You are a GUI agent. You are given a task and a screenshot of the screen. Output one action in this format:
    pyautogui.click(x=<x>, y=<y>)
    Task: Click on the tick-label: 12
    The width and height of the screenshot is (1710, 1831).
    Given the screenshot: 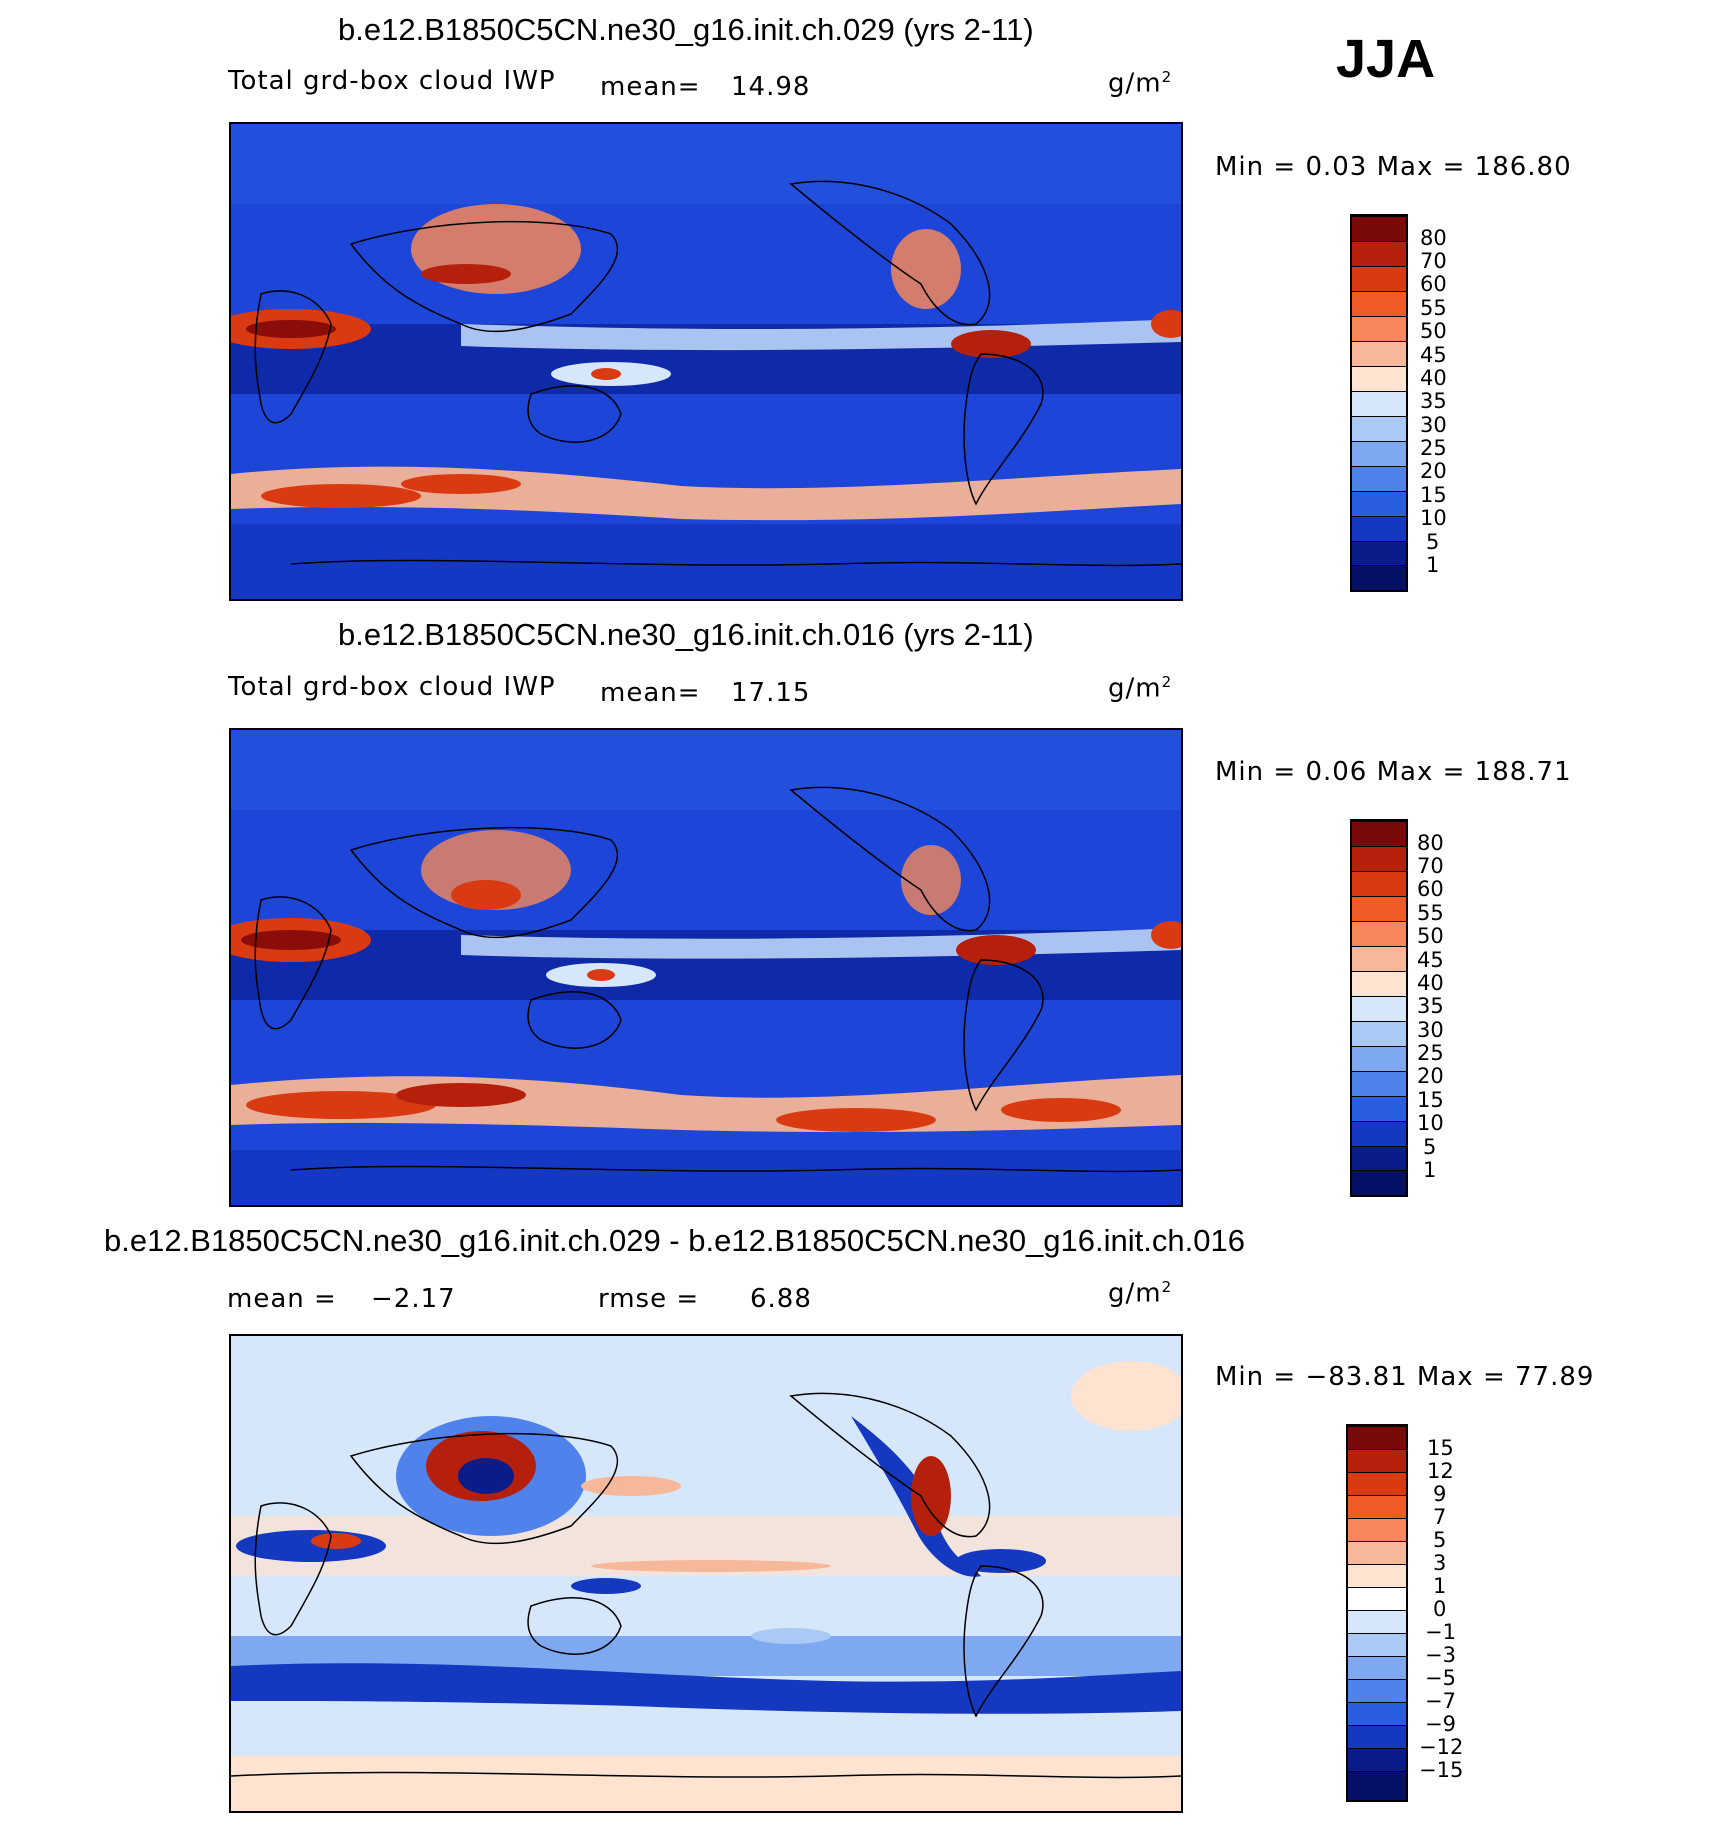 What is the action you would take?
    pyautogui.click(x=1440, y=1471)
    